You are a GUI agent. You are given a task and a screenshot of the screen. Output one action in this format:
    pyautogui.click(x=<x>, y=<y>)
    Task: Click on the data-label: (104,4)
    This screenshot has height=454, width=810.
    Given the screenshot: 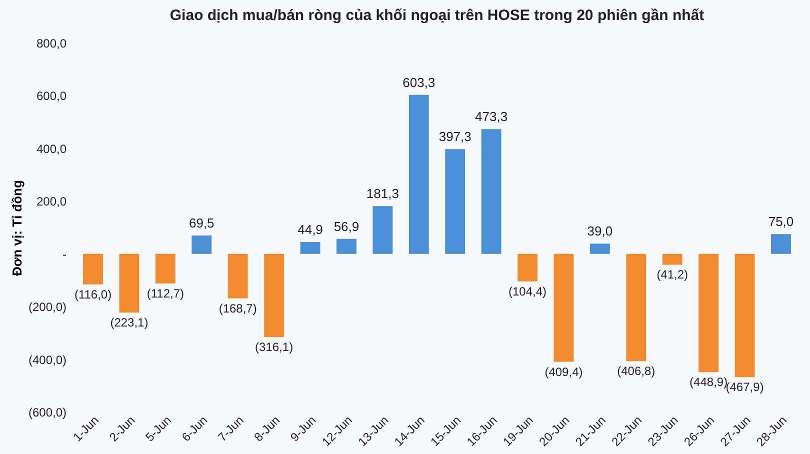 What is the action you would take?
    pyautogui.click(x=527, y=291)
    